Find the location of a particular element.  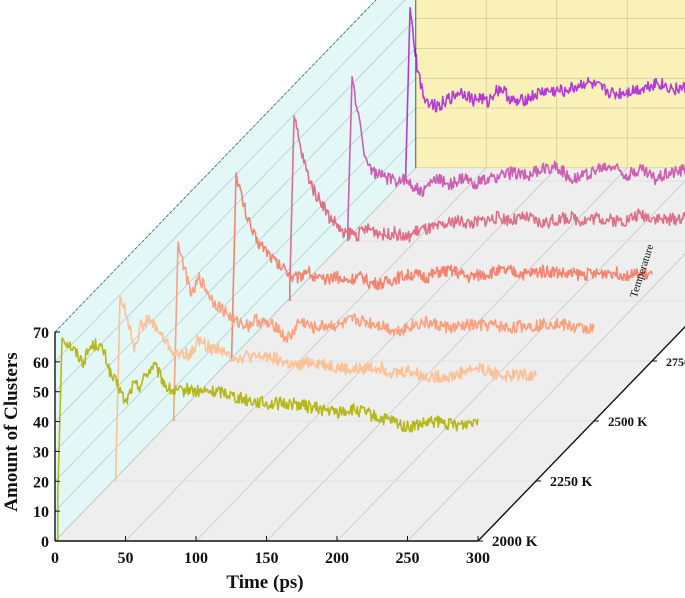

x-tick-label: 100 is located at coordinates (196, 558).